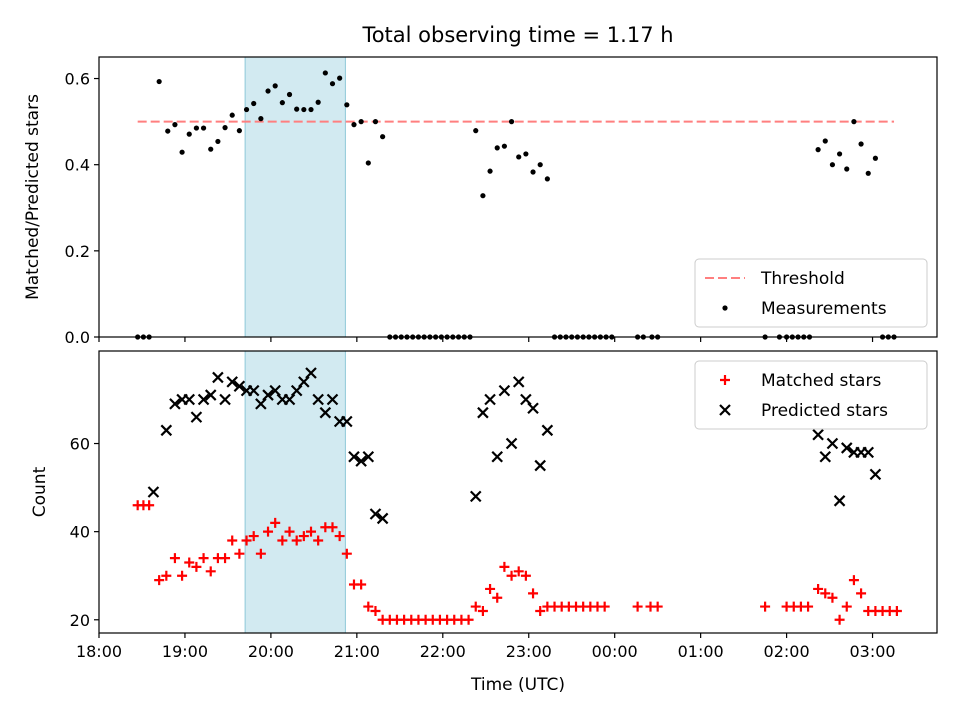 This screenshot has width=960, height=720. Describe the element at coordinates (295, 197) in the screenshot. I see `top-highlight-span` at that location.